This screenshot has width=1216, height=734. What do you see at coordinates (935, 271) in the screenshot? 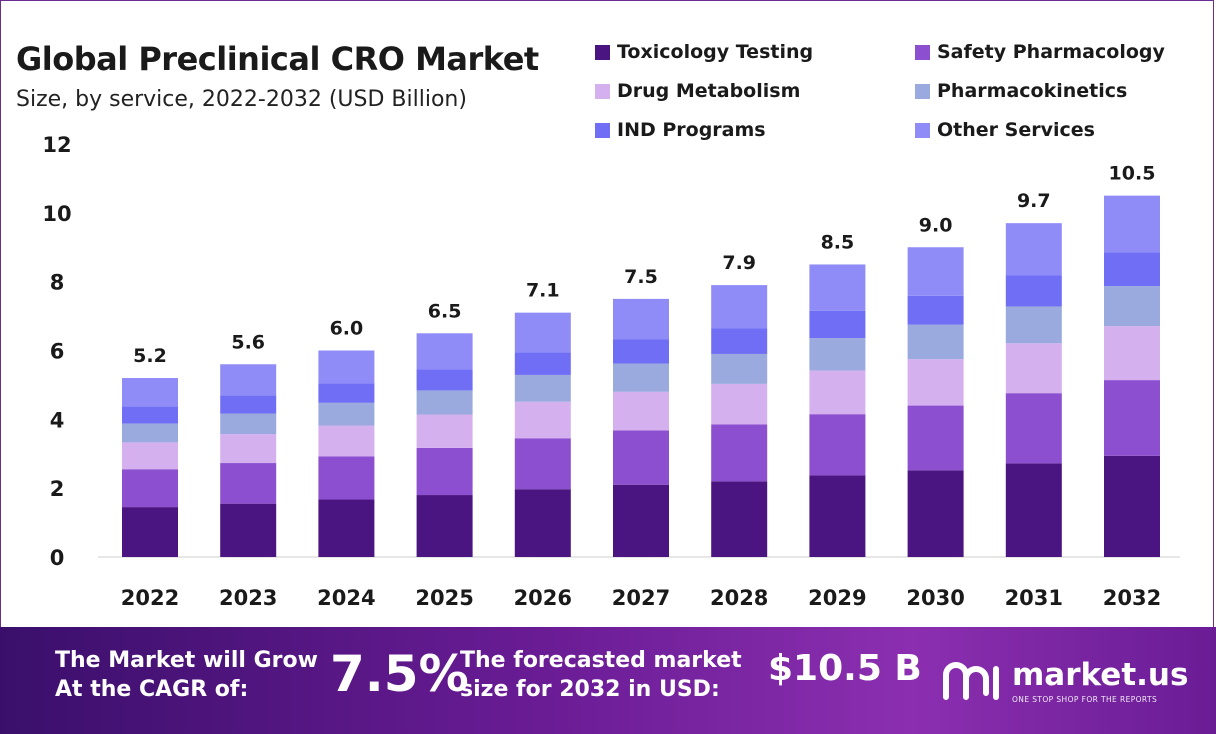
I see `bar-segment-other-services-2030` at bounding box center [935, 271].